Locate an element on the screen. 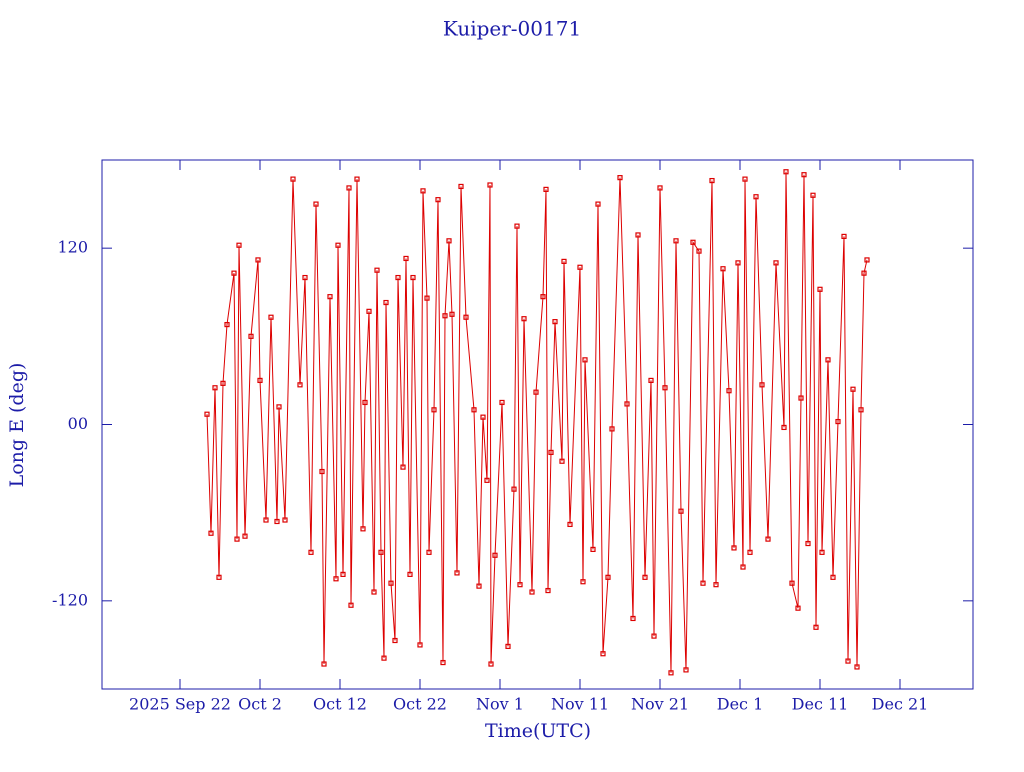  x-tick-label: Nov 11 is located at coordinates (580, 704).